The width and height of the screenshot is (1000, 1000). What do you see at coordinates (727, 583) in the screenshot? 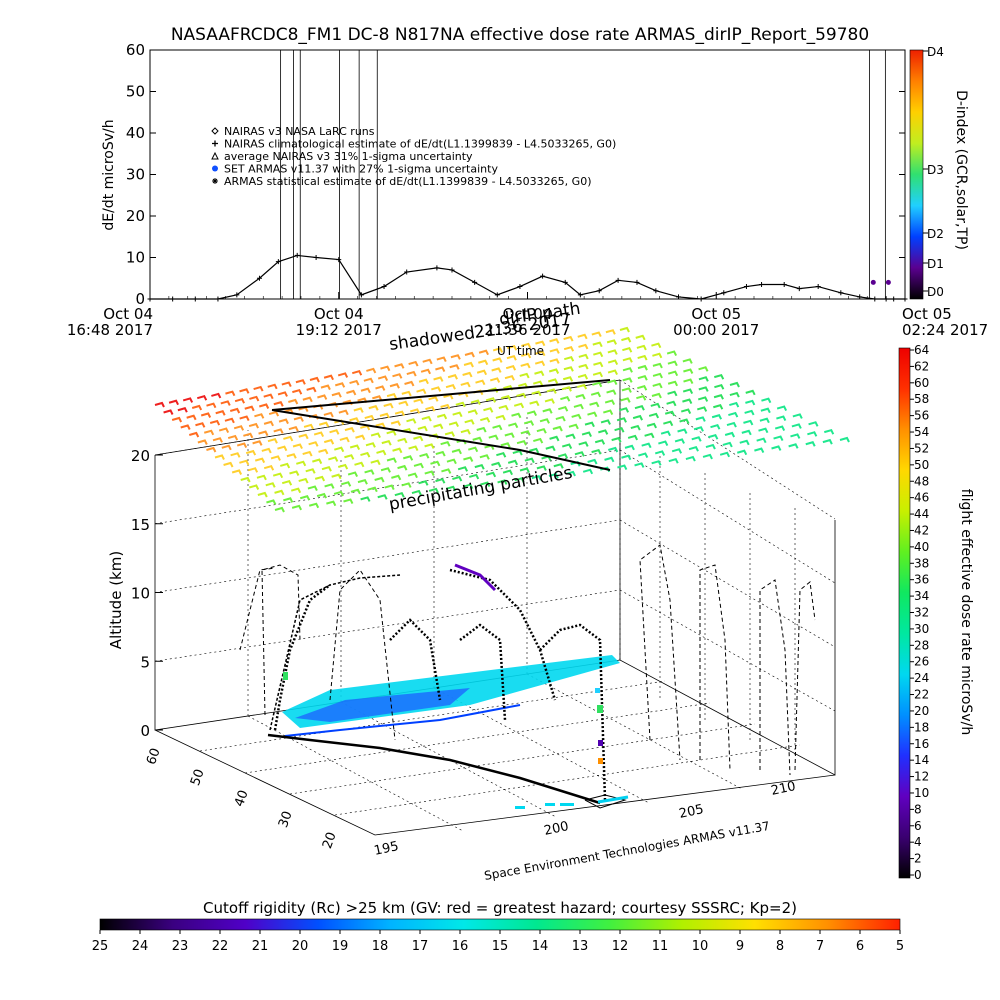
I see `altitude-gridline-right` at bounding box center [727, 583].